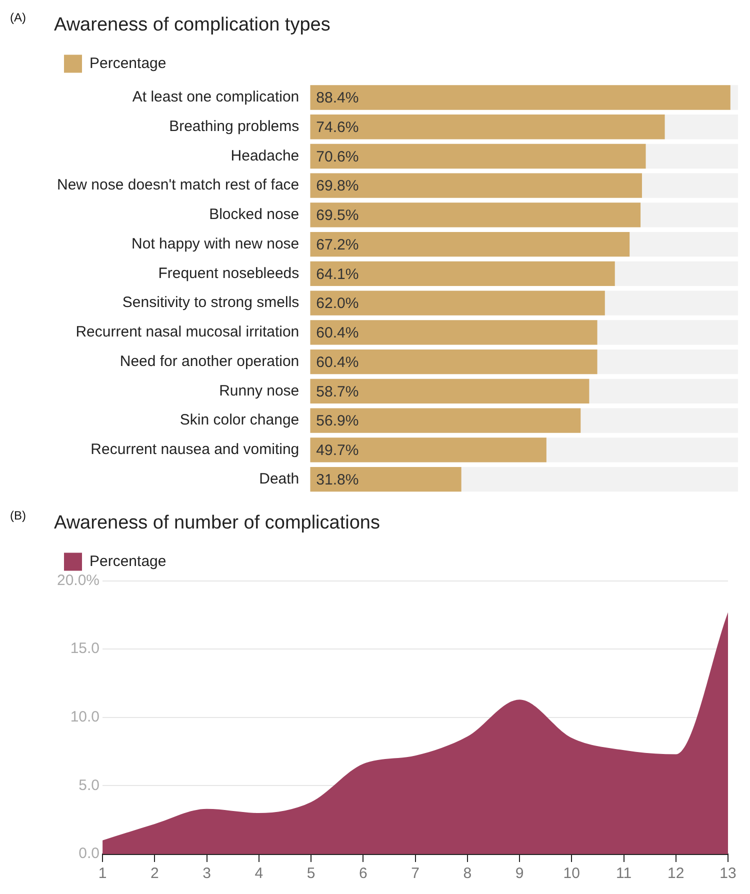 This screenshot has width=750, height=894. Describe the element at coordinates (259, 873) in the screenshot. I see `x-tick-label: 4` at that location.